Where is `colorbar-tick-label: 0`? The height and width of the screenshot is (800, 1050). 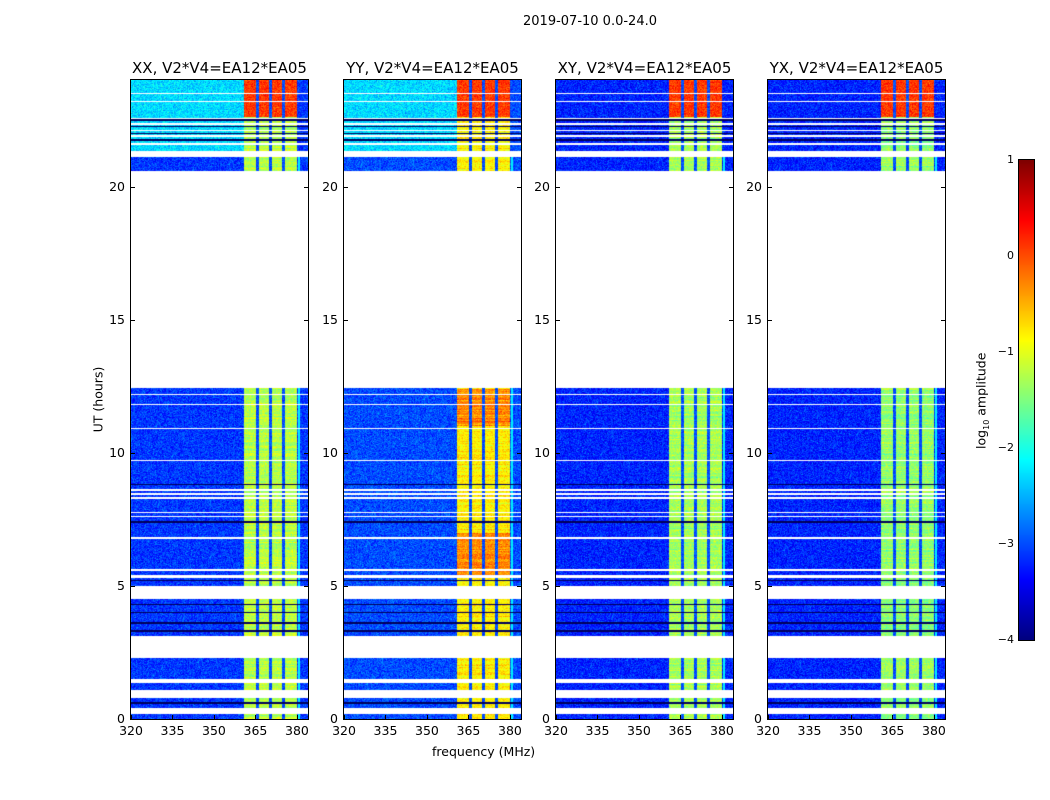 colorbar-tick-label: 0 is located at coordinates (1010, 255).